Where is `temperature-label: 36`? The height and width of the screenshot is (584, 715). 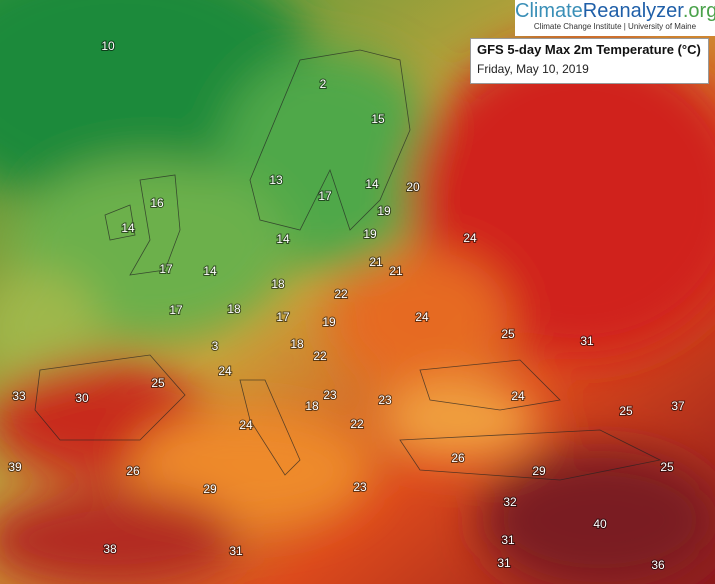
temperature-label: 36 is located at coordinates (658, 565).